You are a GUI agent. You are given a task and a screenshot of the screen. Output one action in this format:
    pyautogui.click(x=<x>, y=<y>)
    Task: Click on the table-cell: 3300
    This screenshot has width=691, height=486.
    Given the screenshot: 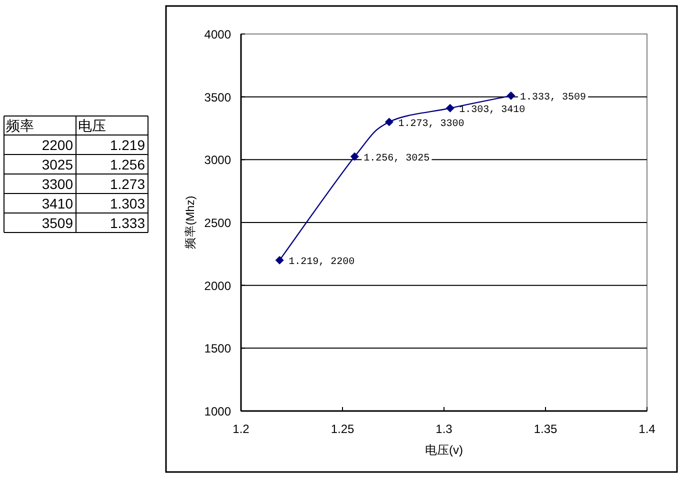 What is the action you would take?
    pyautogui.click(x=57, y=184)
    